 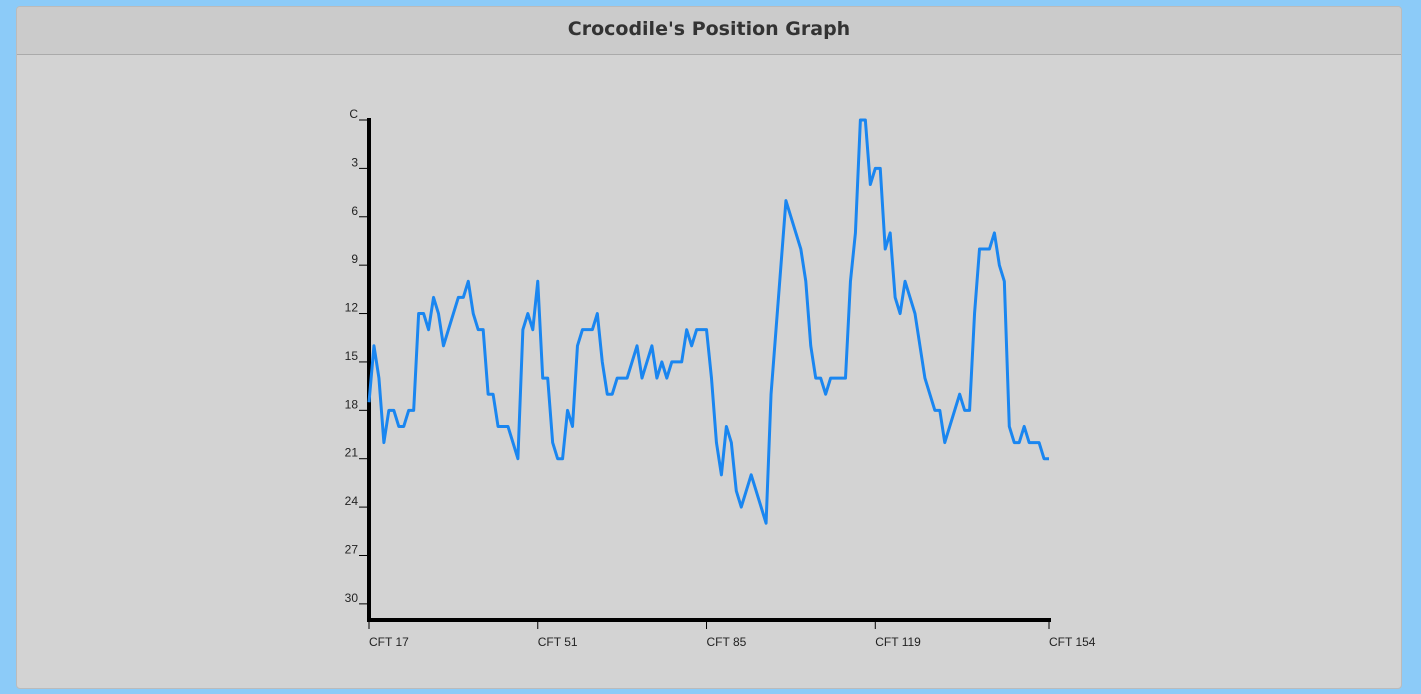 I want to click on x-tick-label: CFT 154, so click(x=1072, y=642).